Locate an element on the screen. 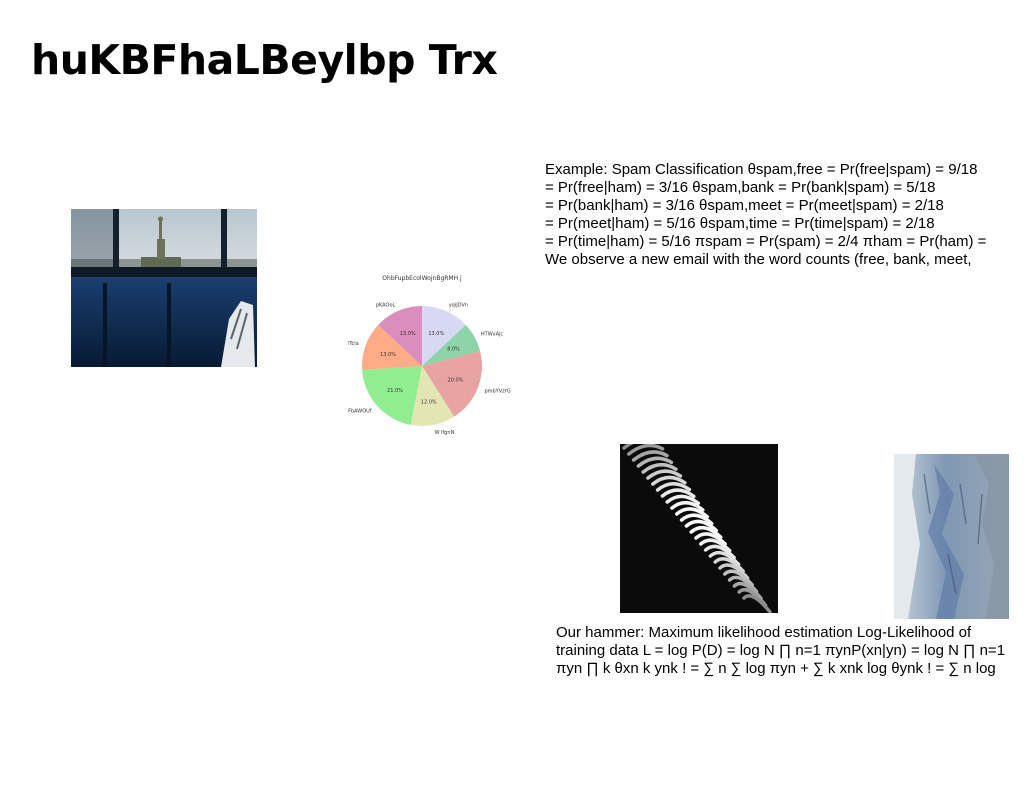  rock-cliff-photo is located at coordinates (951, 536).